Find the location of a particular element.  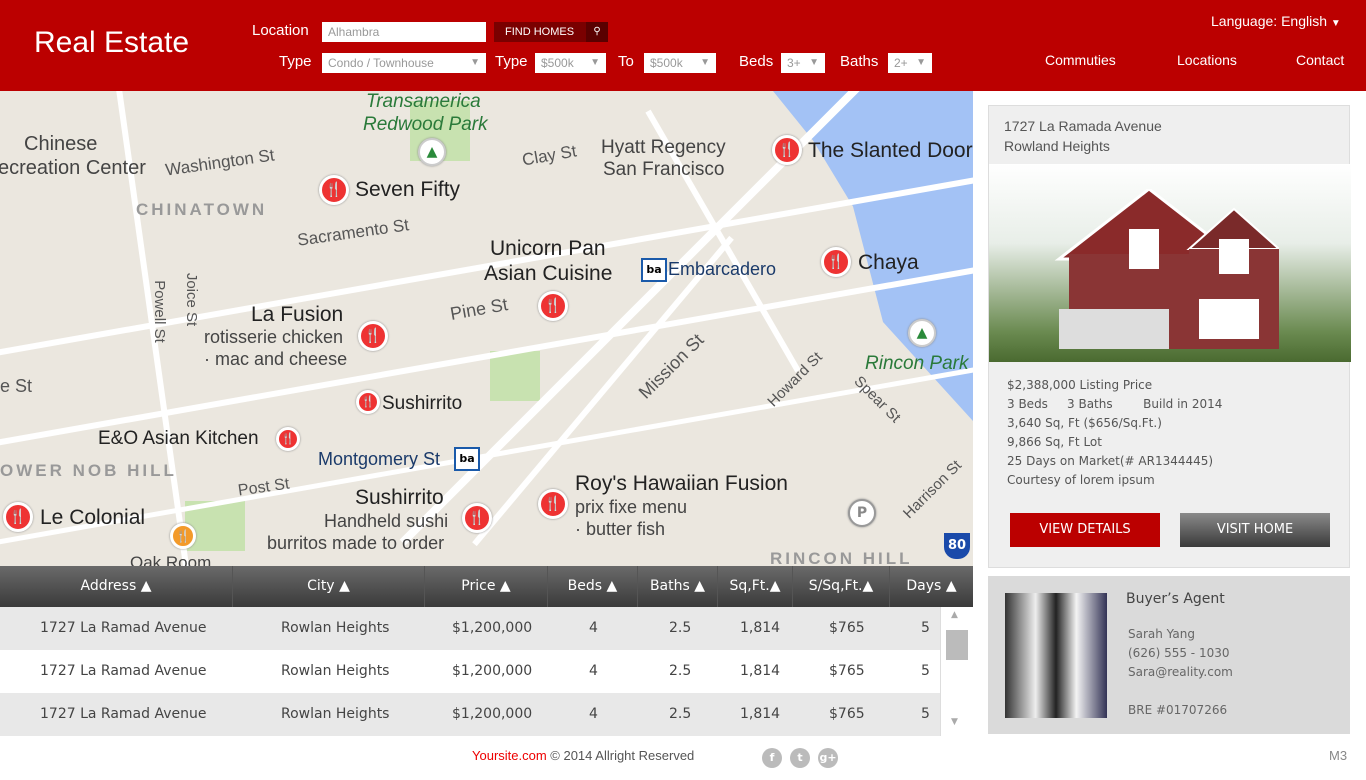

beds-select: 3+ ▼ is located at coordinates (803, 63).